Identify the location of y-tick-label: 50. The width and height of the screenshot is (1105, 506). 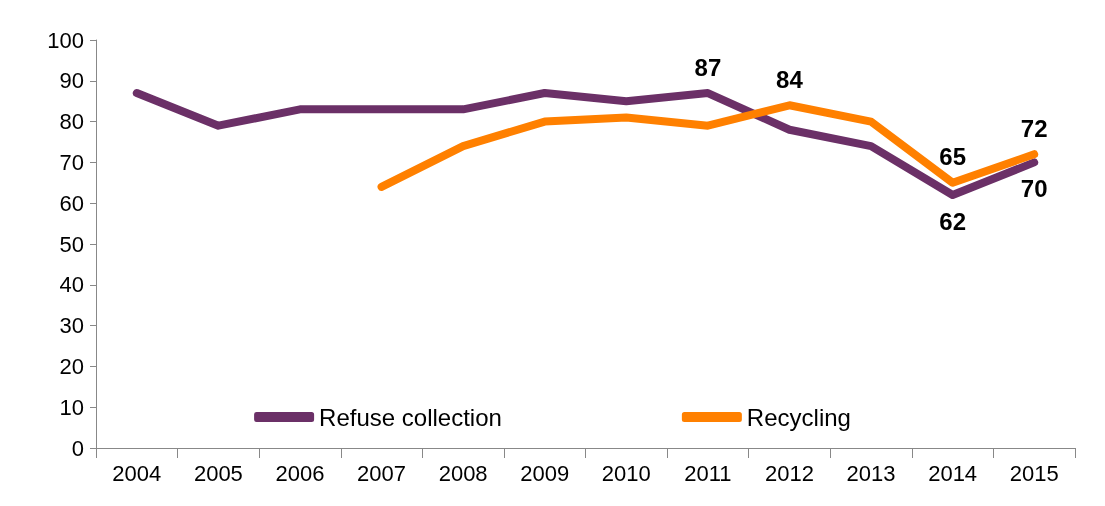
(71, 244).